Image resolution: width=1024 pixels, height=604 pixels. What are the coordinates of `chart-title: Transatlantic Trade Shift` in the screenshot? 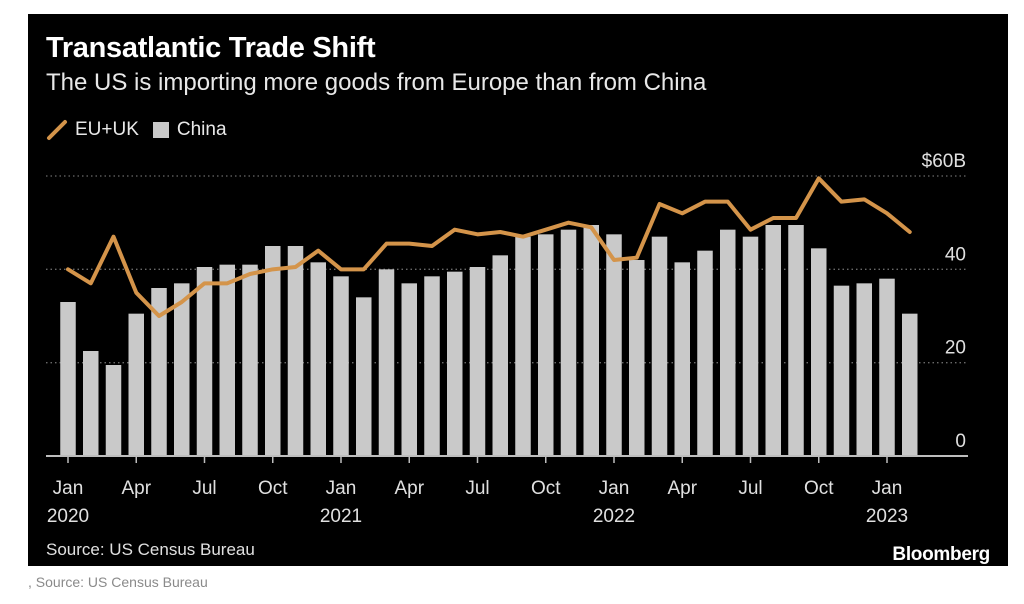 It's located at (211, 48).